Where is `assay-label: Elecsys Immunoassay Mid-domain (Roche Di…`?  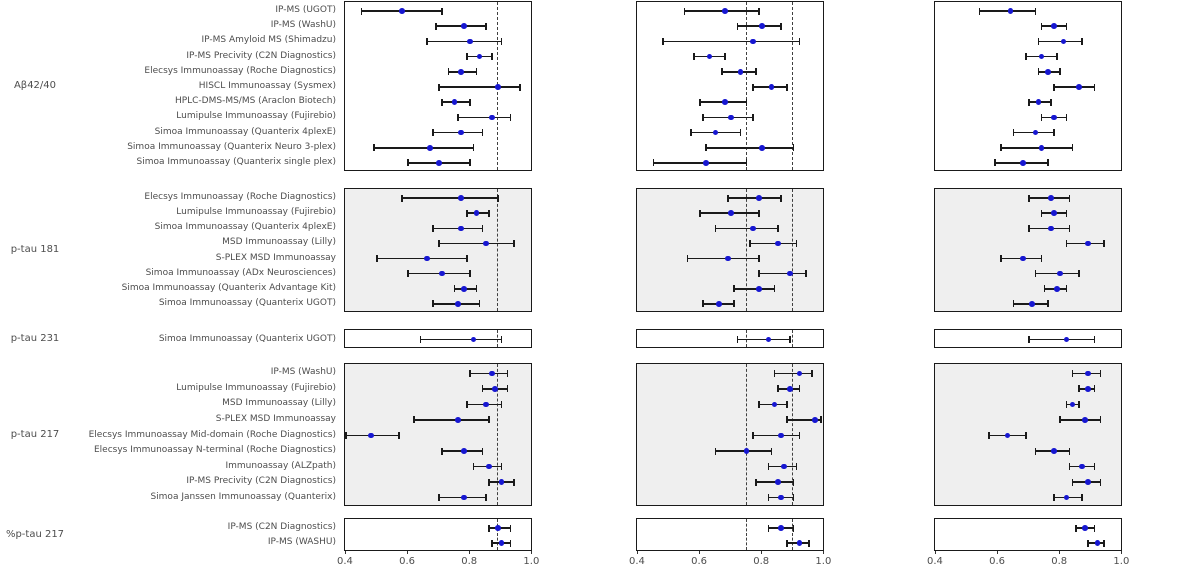 assay-label: Elecsys Immunoassay Mid-domain (Roche Di… is located at coordinates (212, 434).